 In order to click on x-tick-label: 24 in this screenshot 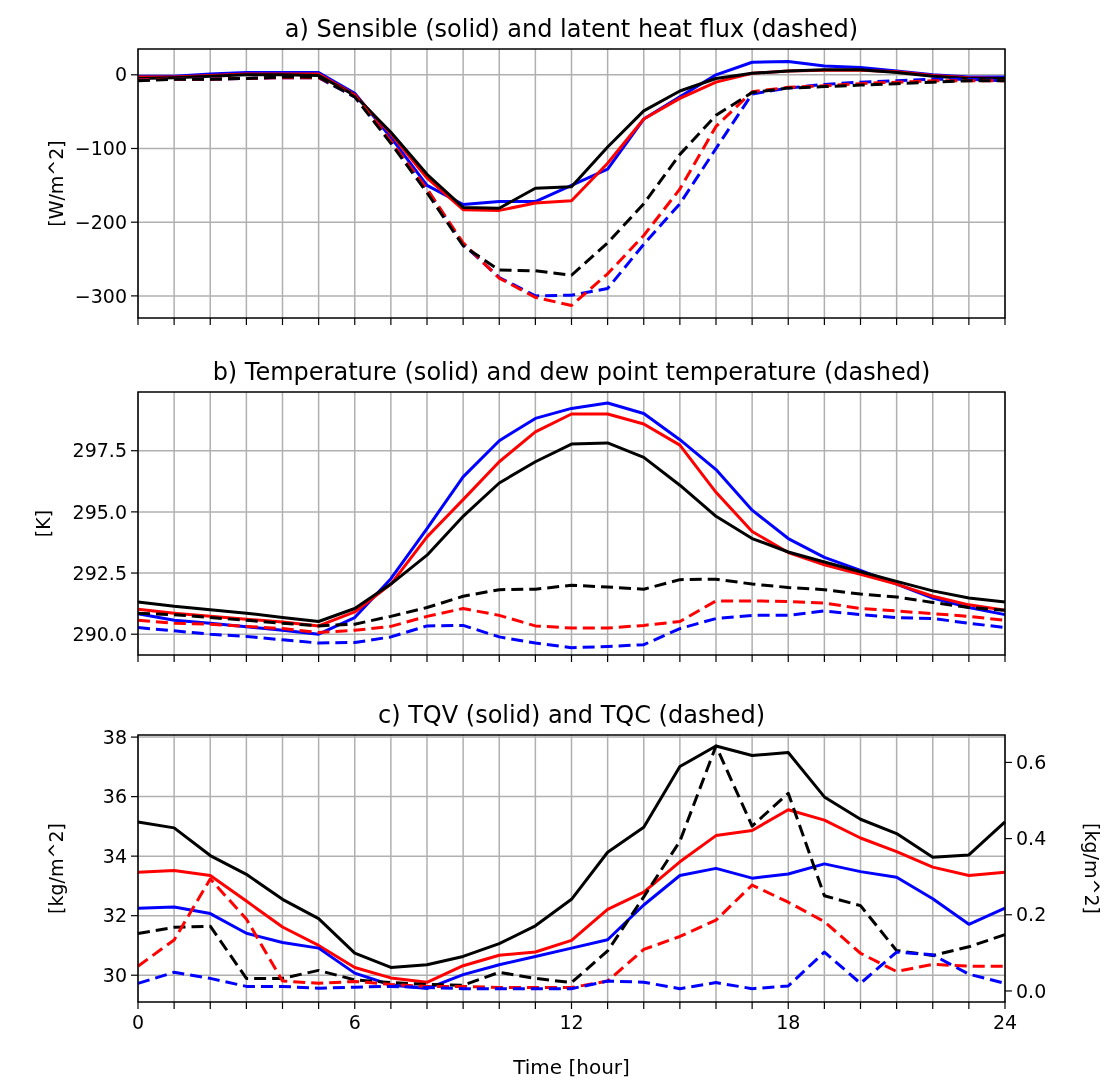, I will do `click(1005, 1022)`.